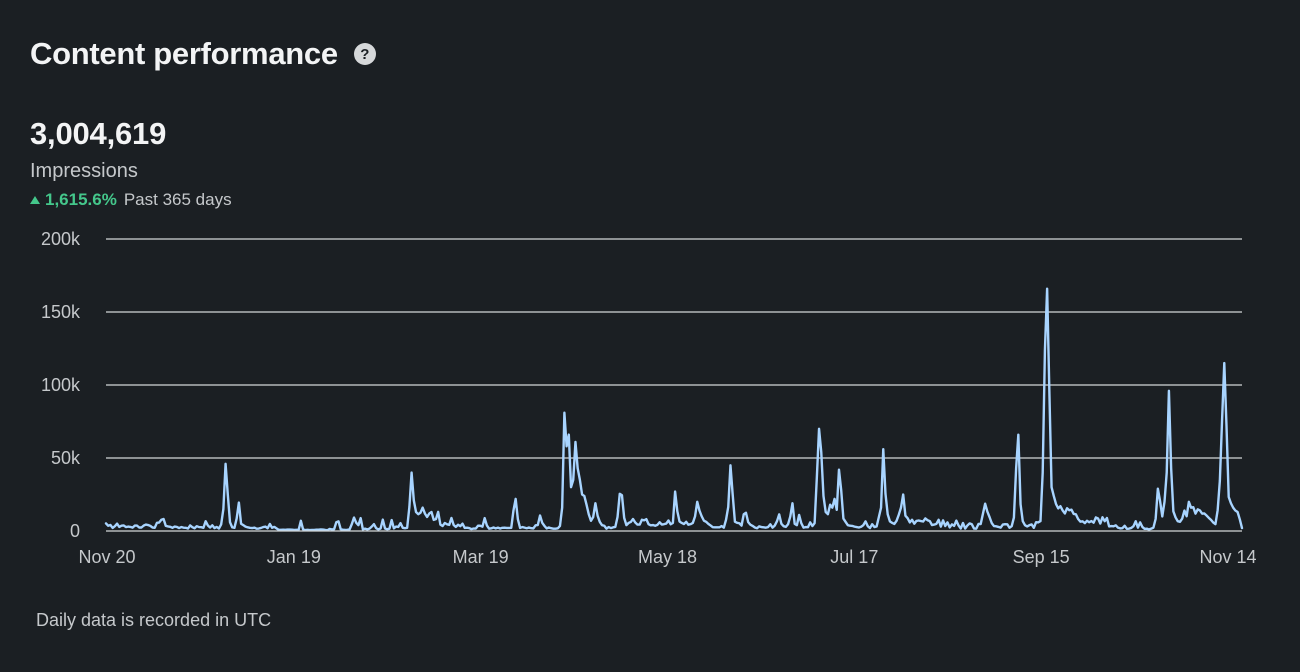 The image size is (1300, 672). What do you see at coordinates (667, 557) in the screenshot?
I see `x-tick-label: May 18` at bounding box center [667, 557].